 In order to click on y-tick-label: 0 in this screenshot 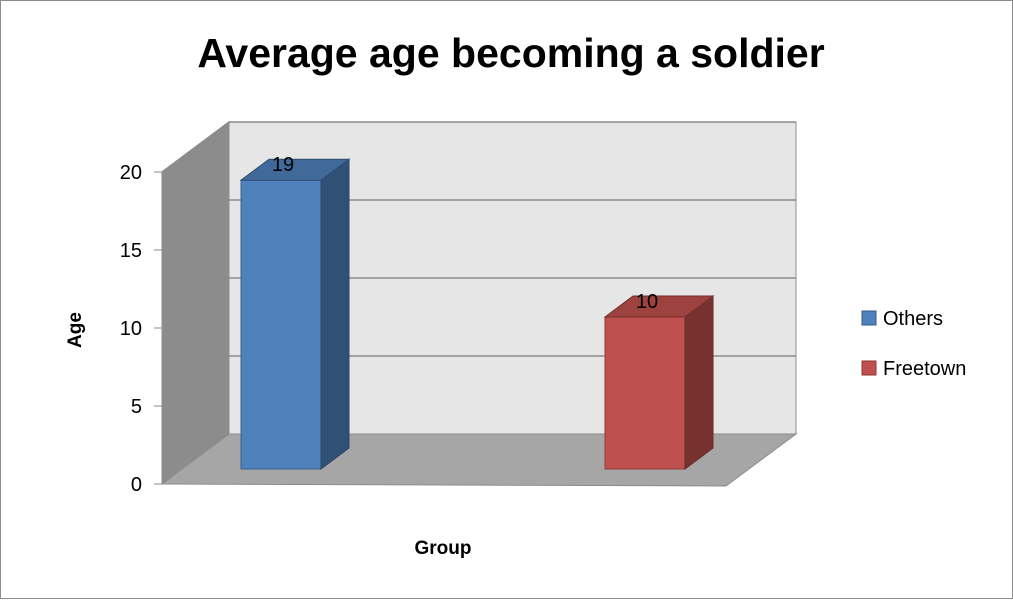, I will do `click(136, 485)`.